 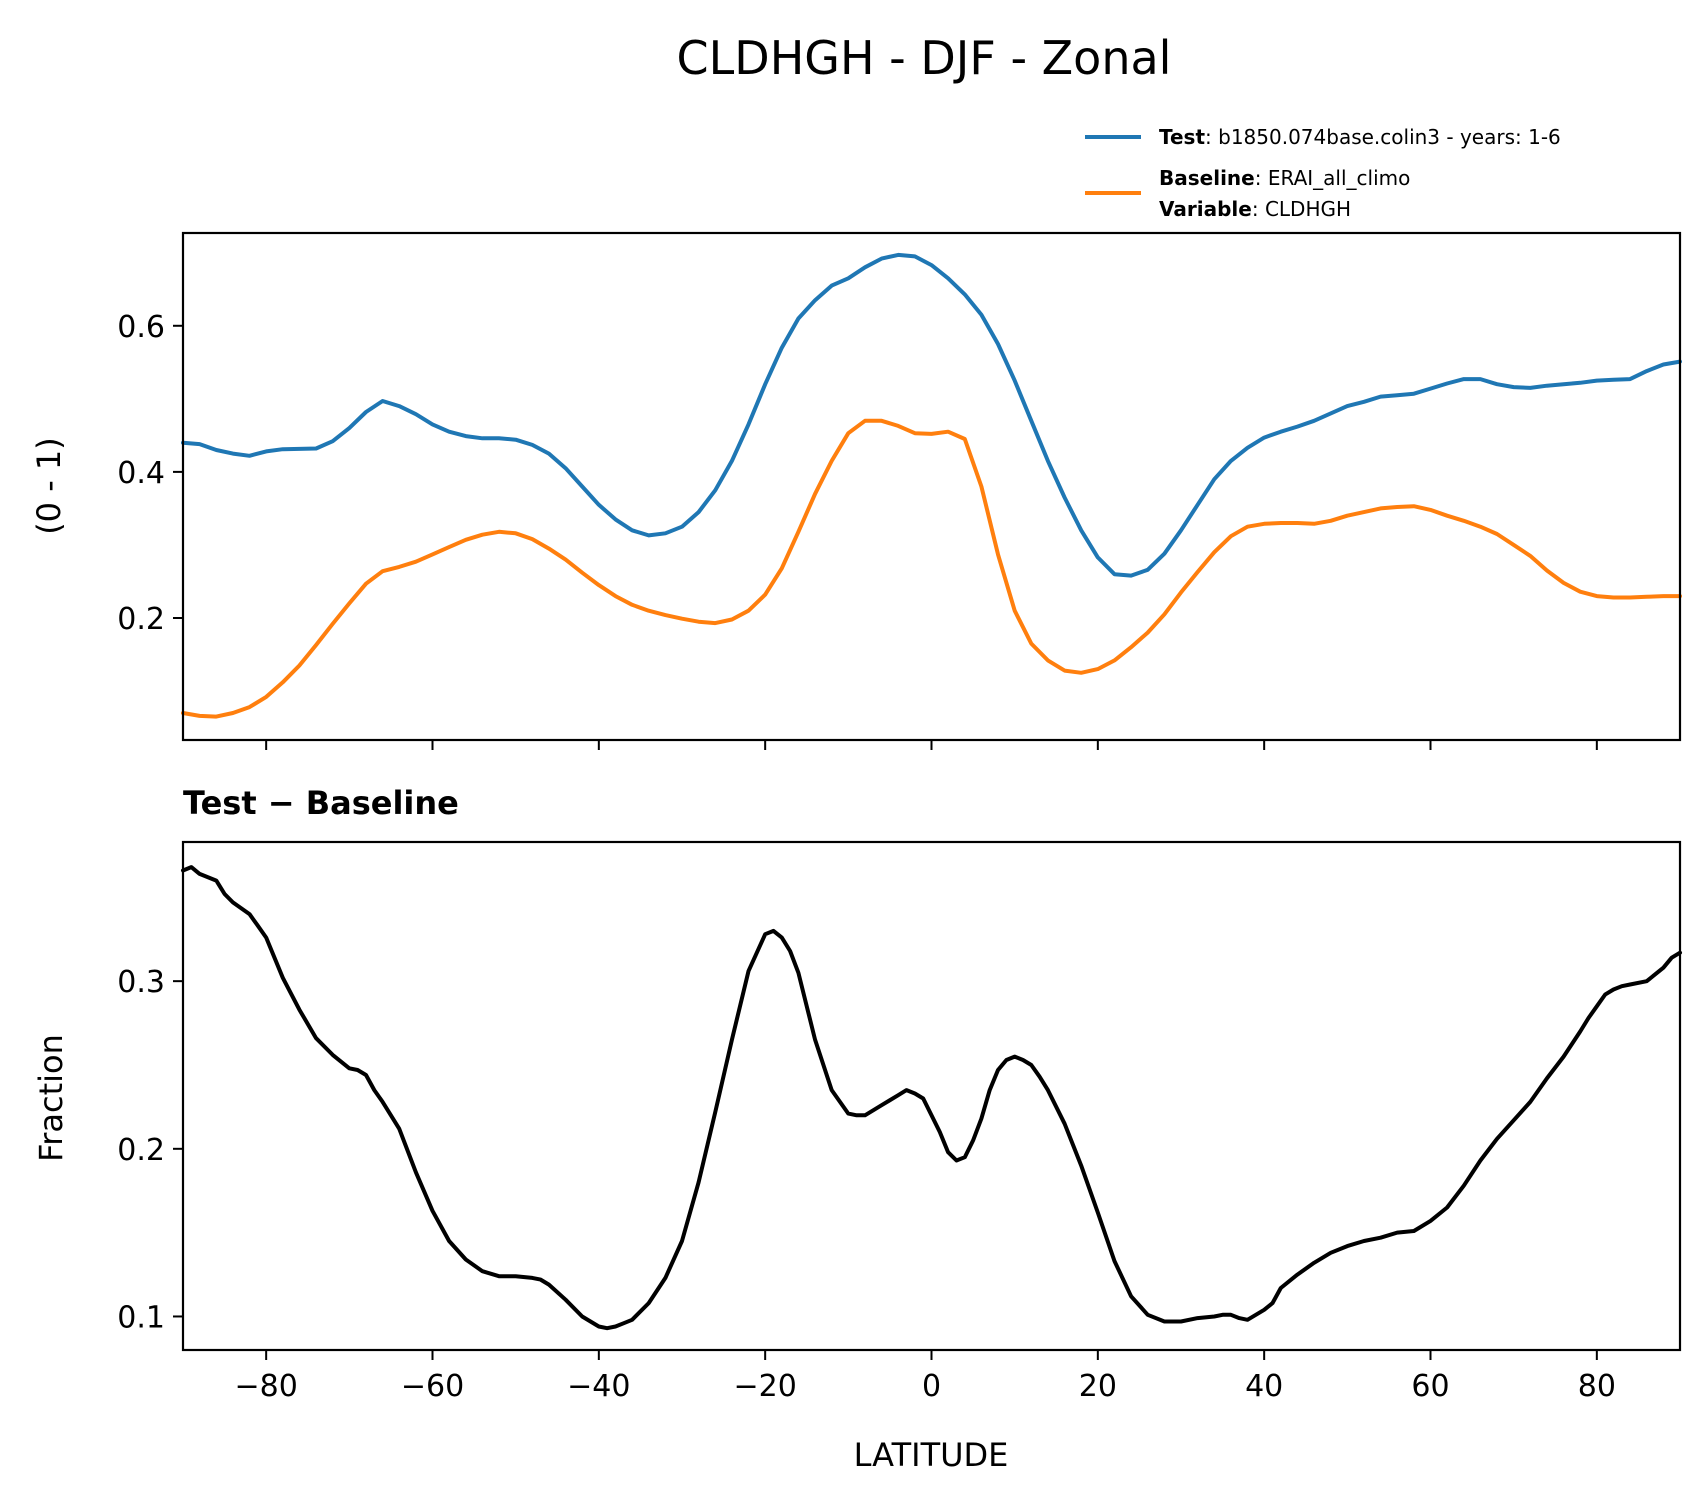 What do you see at coordinates (1098, 1386) in the screenshot?
I see `bottom-x-tick-label: 20` at bounding box center [1098, 1386].